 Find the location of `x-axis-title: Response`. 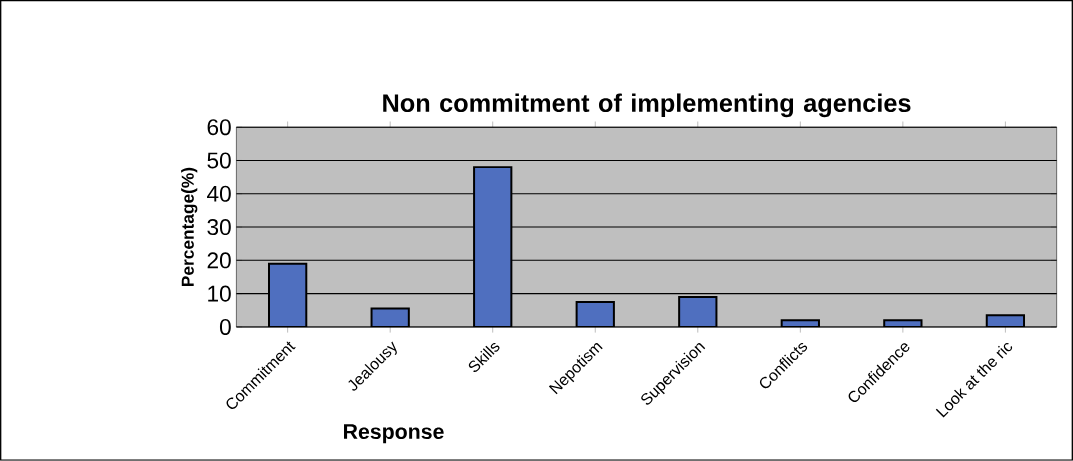

x-axis-title: Response is located at coordinates (394, 434).